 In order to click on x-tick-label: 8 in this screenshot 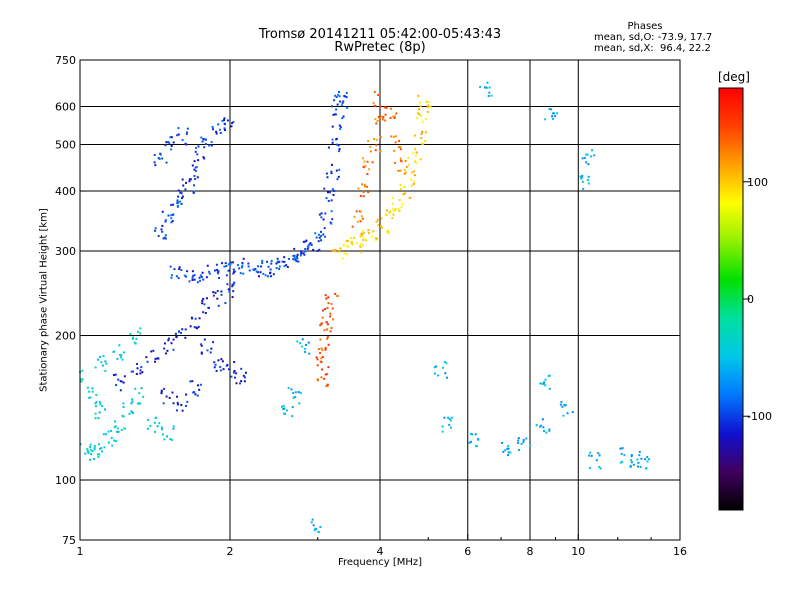, I will do `click(530, 551)`.